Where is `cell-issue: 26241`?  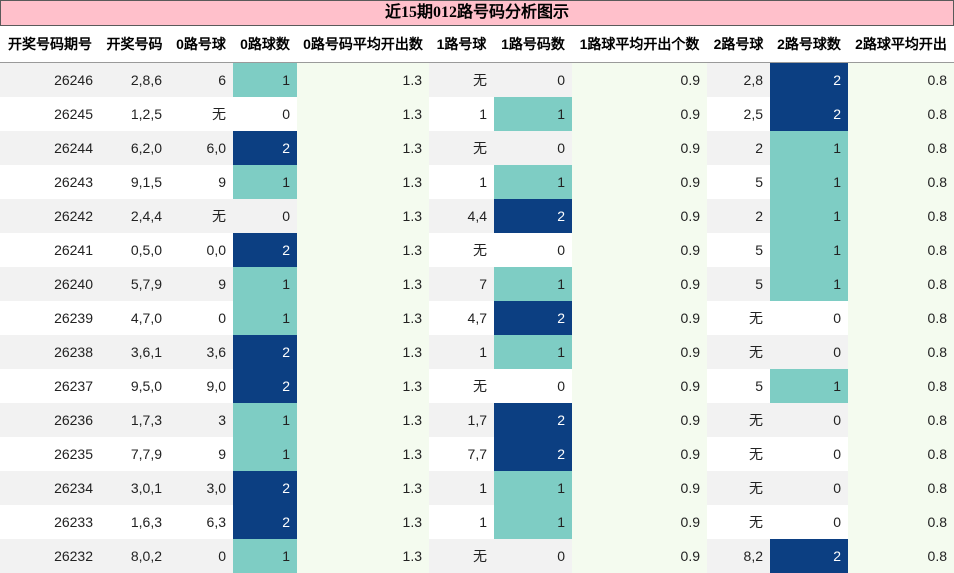 cell-issue: 26241 is located at coordinates (50, 250).